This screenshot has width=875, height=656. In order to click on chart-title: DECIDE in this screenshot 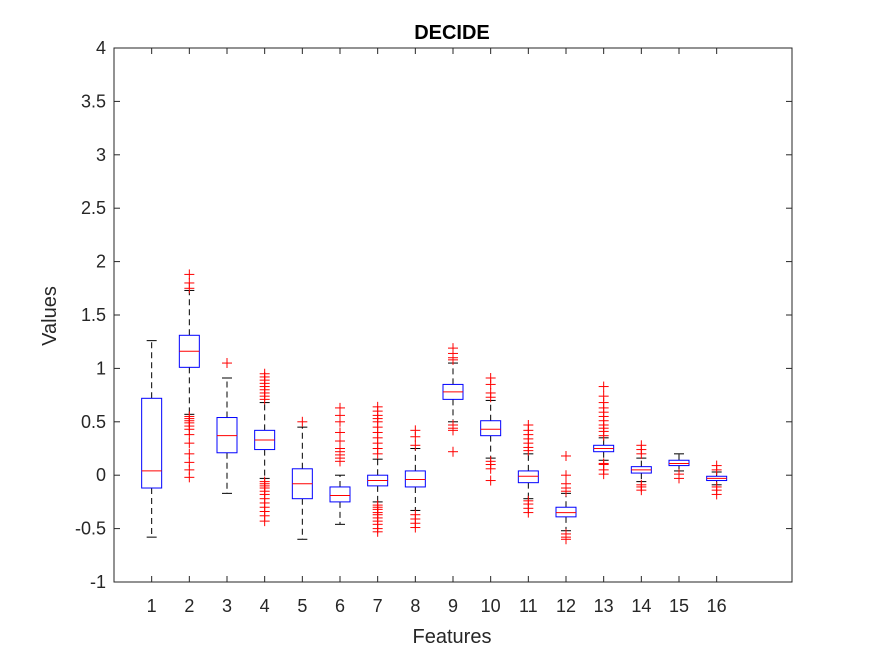, I will do `click(452, 33)`.